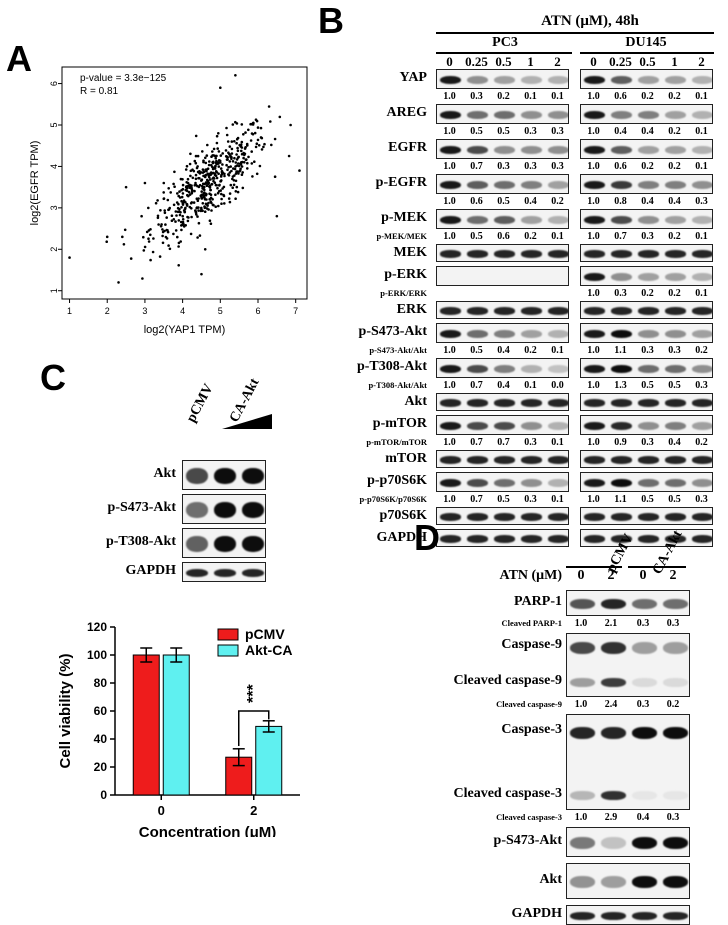 The width and height of the screenshot is (728, 925). Describe the element at coordinates (647, 385) in the screenshot. I see `quant-value: 0.5` at that location.